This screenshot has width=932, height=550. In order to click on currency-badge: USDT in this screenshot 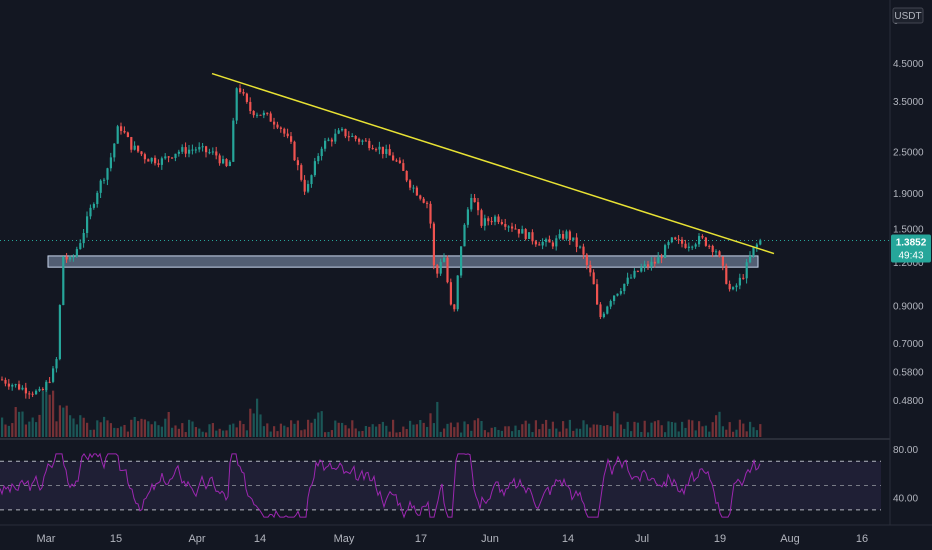, I will do `click(908, 15)`.